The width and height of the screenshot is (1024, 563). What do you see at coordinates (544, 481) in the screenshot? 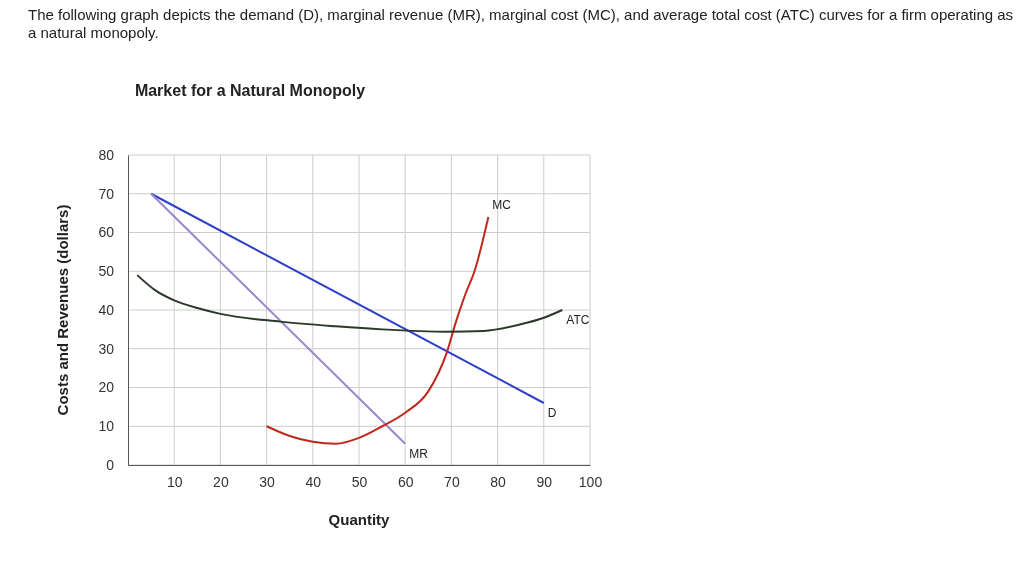
I see `x-tick-label: 90` at bounding box center [544, 481].